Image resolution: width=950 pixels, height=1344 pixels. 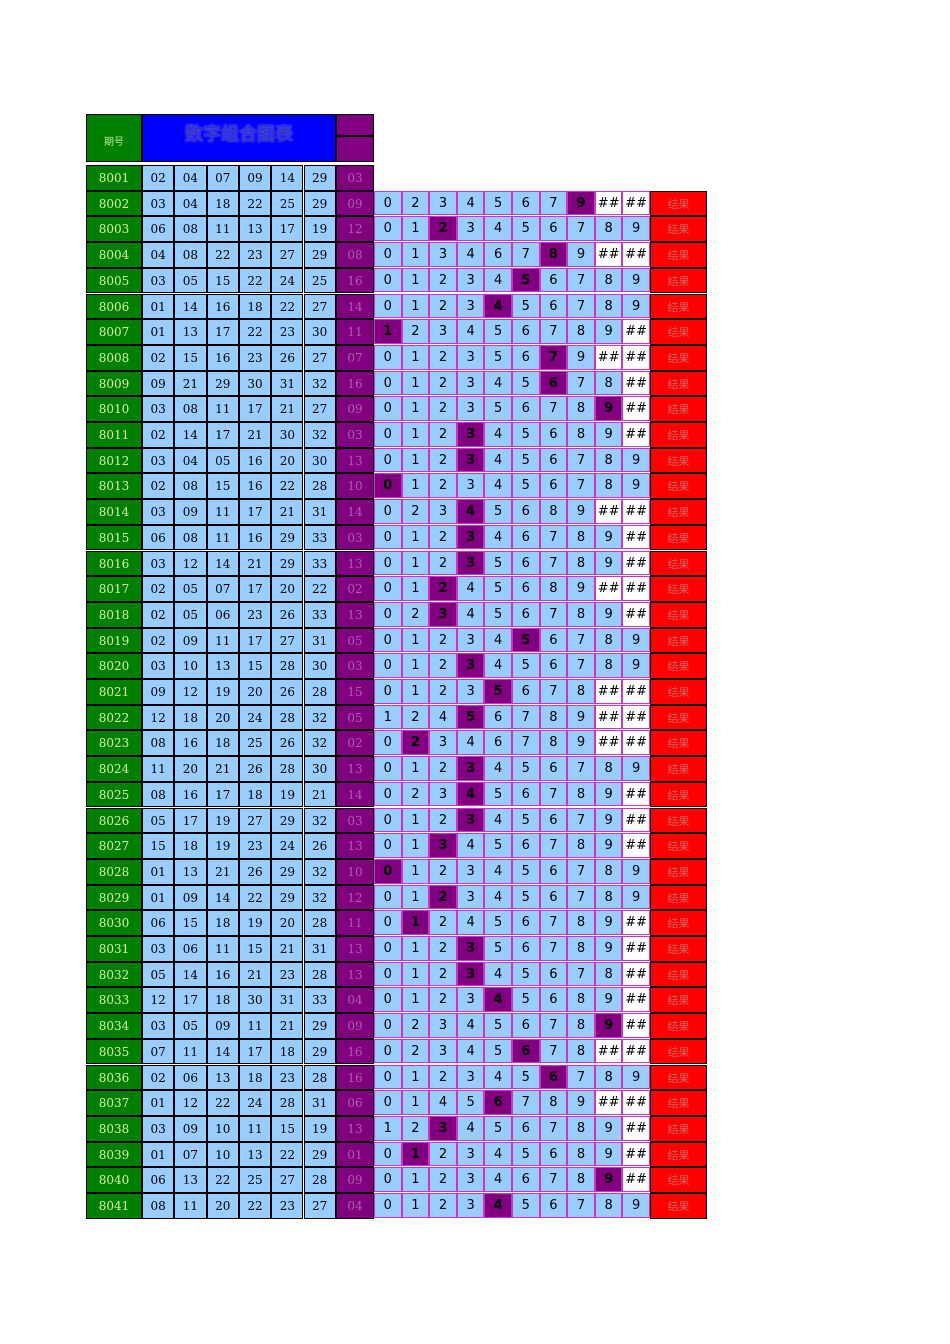 What do you see at coordinates (287, 1051) in the screenshot?
I see `row-number: 18` at bounding box center [287, 1051].